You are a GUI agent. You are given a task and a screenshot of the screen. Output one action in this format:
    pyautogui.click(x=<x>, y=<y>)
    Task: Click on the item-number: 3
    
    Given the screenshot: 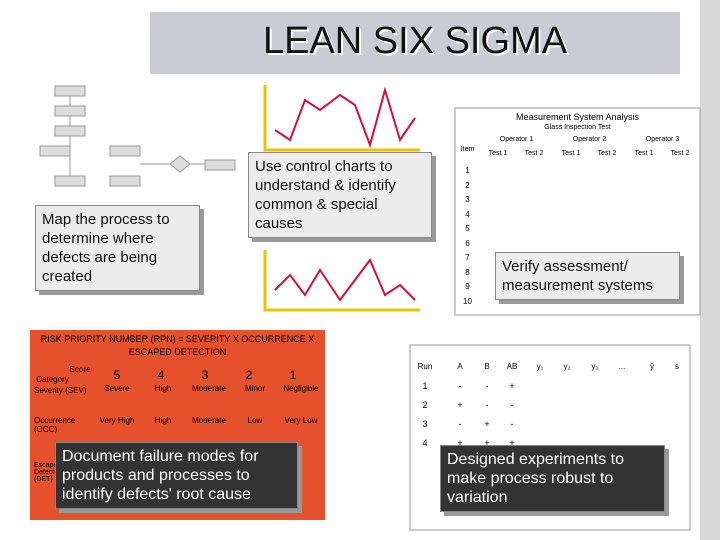 What is the action you would take?
    pyautogui.click(x=467, y=199)
    